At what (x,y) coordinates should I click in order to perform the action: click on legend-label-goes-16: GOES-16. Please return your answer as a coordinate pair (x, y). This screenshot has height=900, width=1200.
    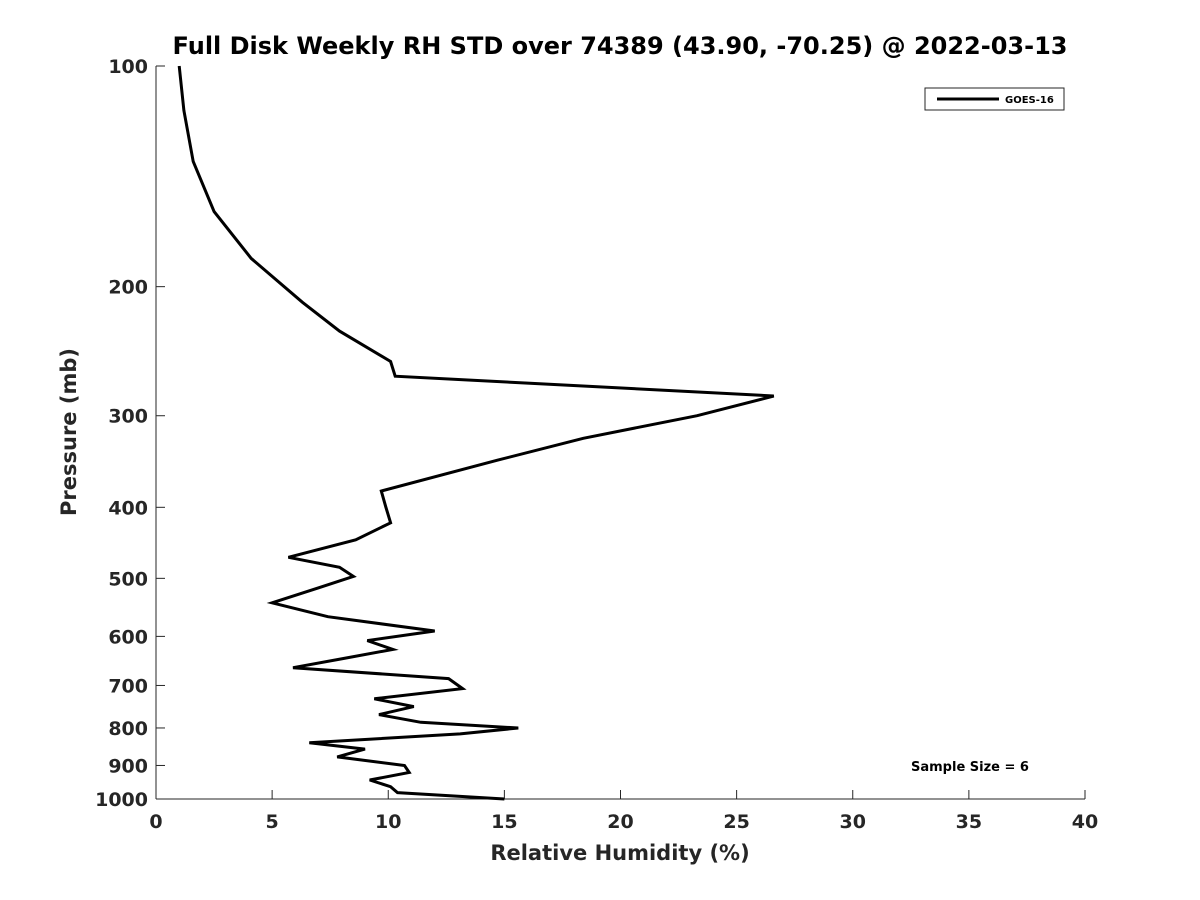
    Looking at the image, I should click on (1029, 100).